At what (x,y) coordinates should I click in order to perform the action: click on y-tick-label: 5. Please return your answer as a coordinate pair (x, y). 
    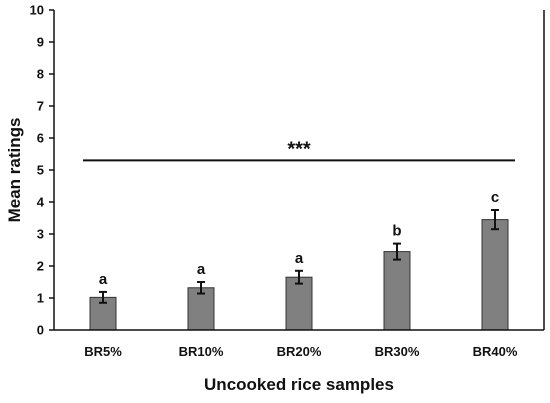
    Looking at the image, I should click on (40, 170).